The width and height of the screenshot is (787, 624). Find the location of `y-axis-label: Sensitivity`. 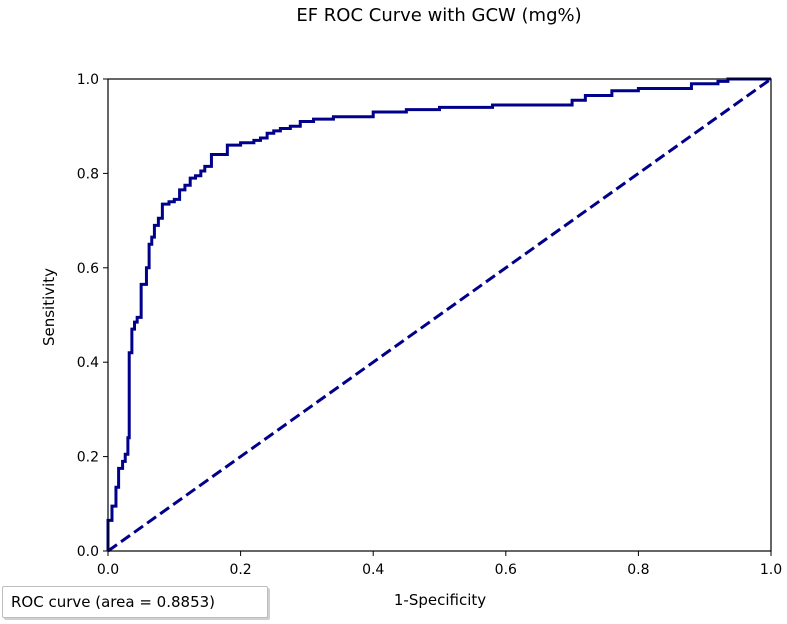

y-axis-label: Sensitivity is located at coordinates (49, 307).